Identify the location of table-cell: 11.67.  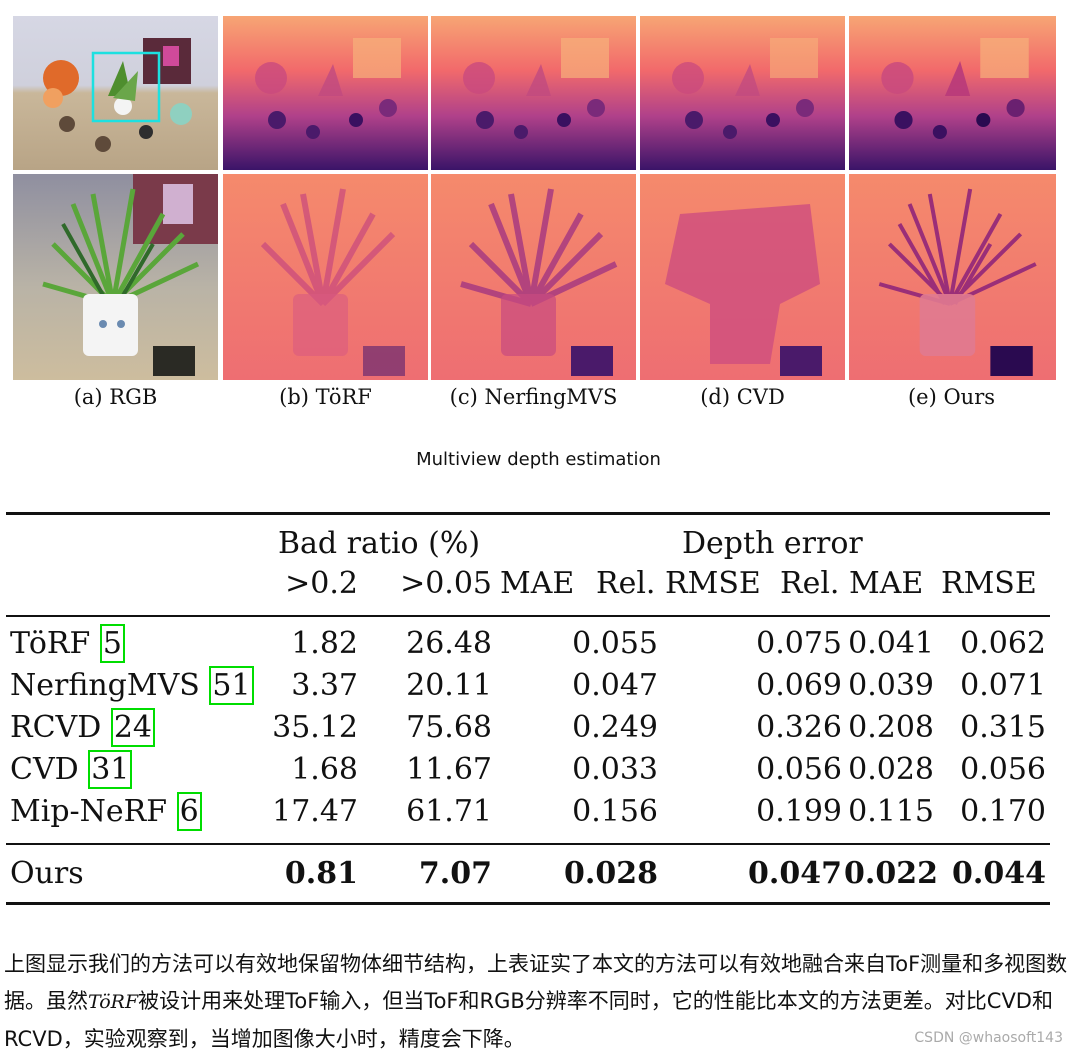
(449, 769).